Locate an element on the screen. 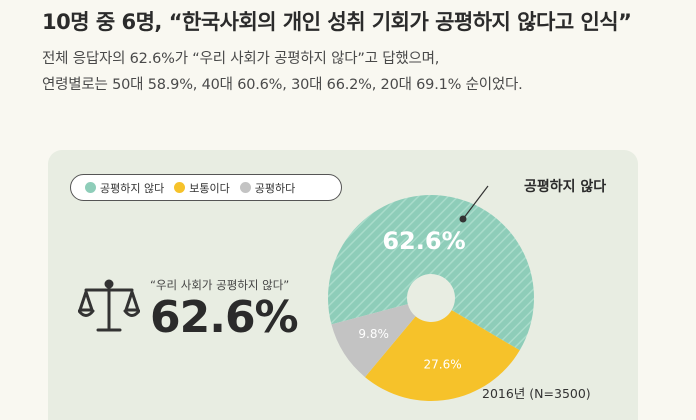  legend-item-unfair: 공평하지 않다 is located at coordinates (124, 188).